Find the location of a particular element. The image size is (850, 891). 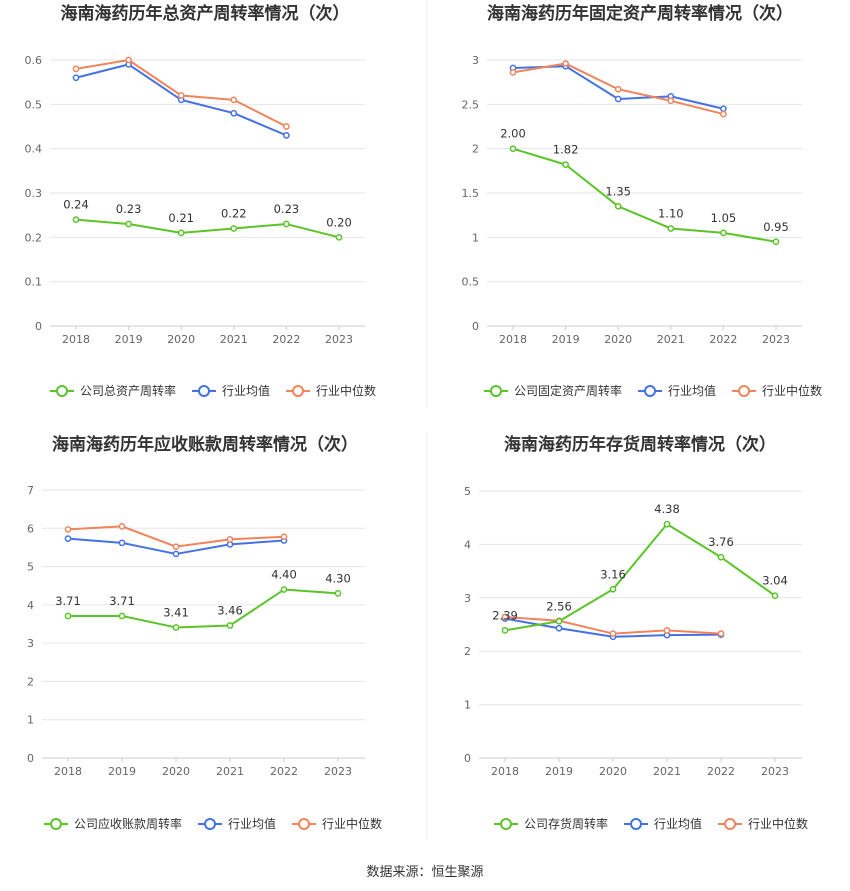

x-tick-label: 2020 is located at coordinates (181, 339).